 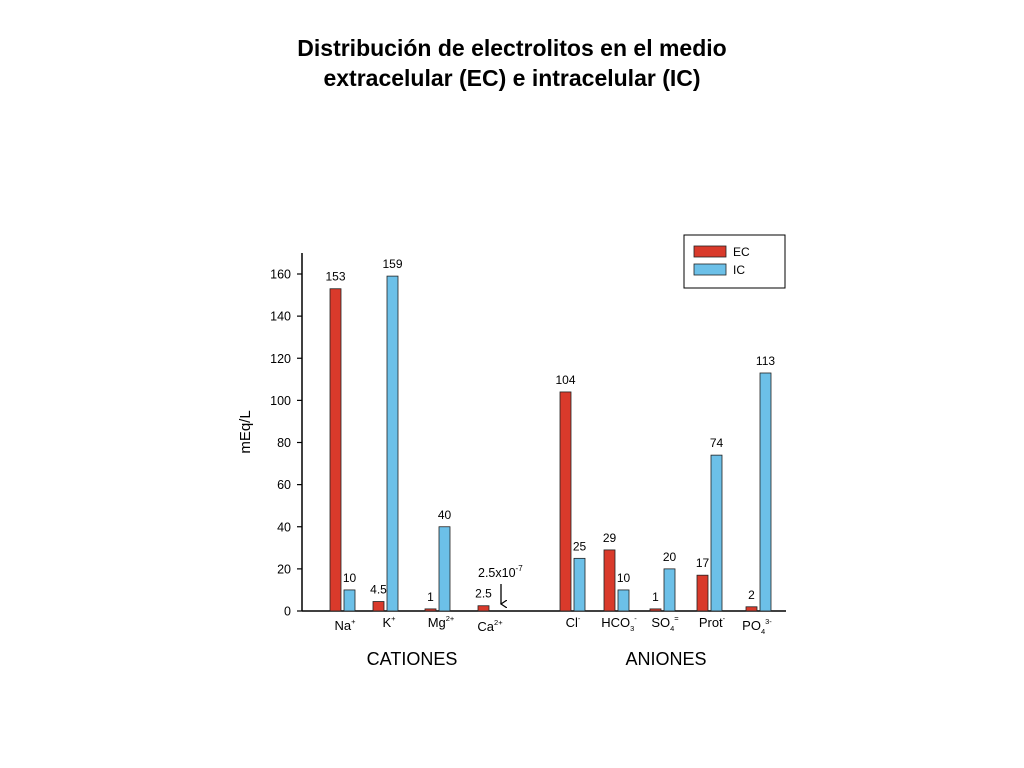 I want to click on data-label-ic-cl: 25, so click(x=580, y=546).